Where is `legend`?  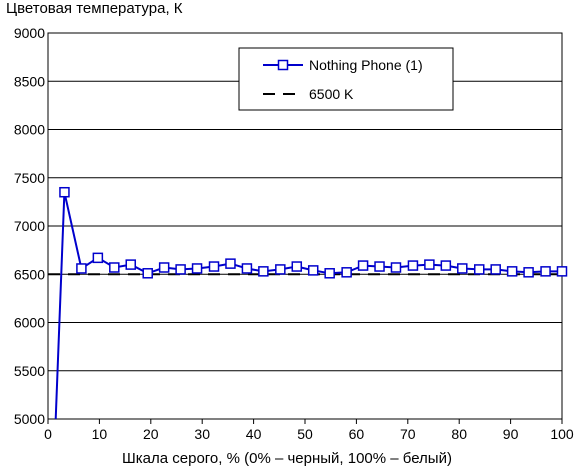 legend is located at coordinates (346, 79).